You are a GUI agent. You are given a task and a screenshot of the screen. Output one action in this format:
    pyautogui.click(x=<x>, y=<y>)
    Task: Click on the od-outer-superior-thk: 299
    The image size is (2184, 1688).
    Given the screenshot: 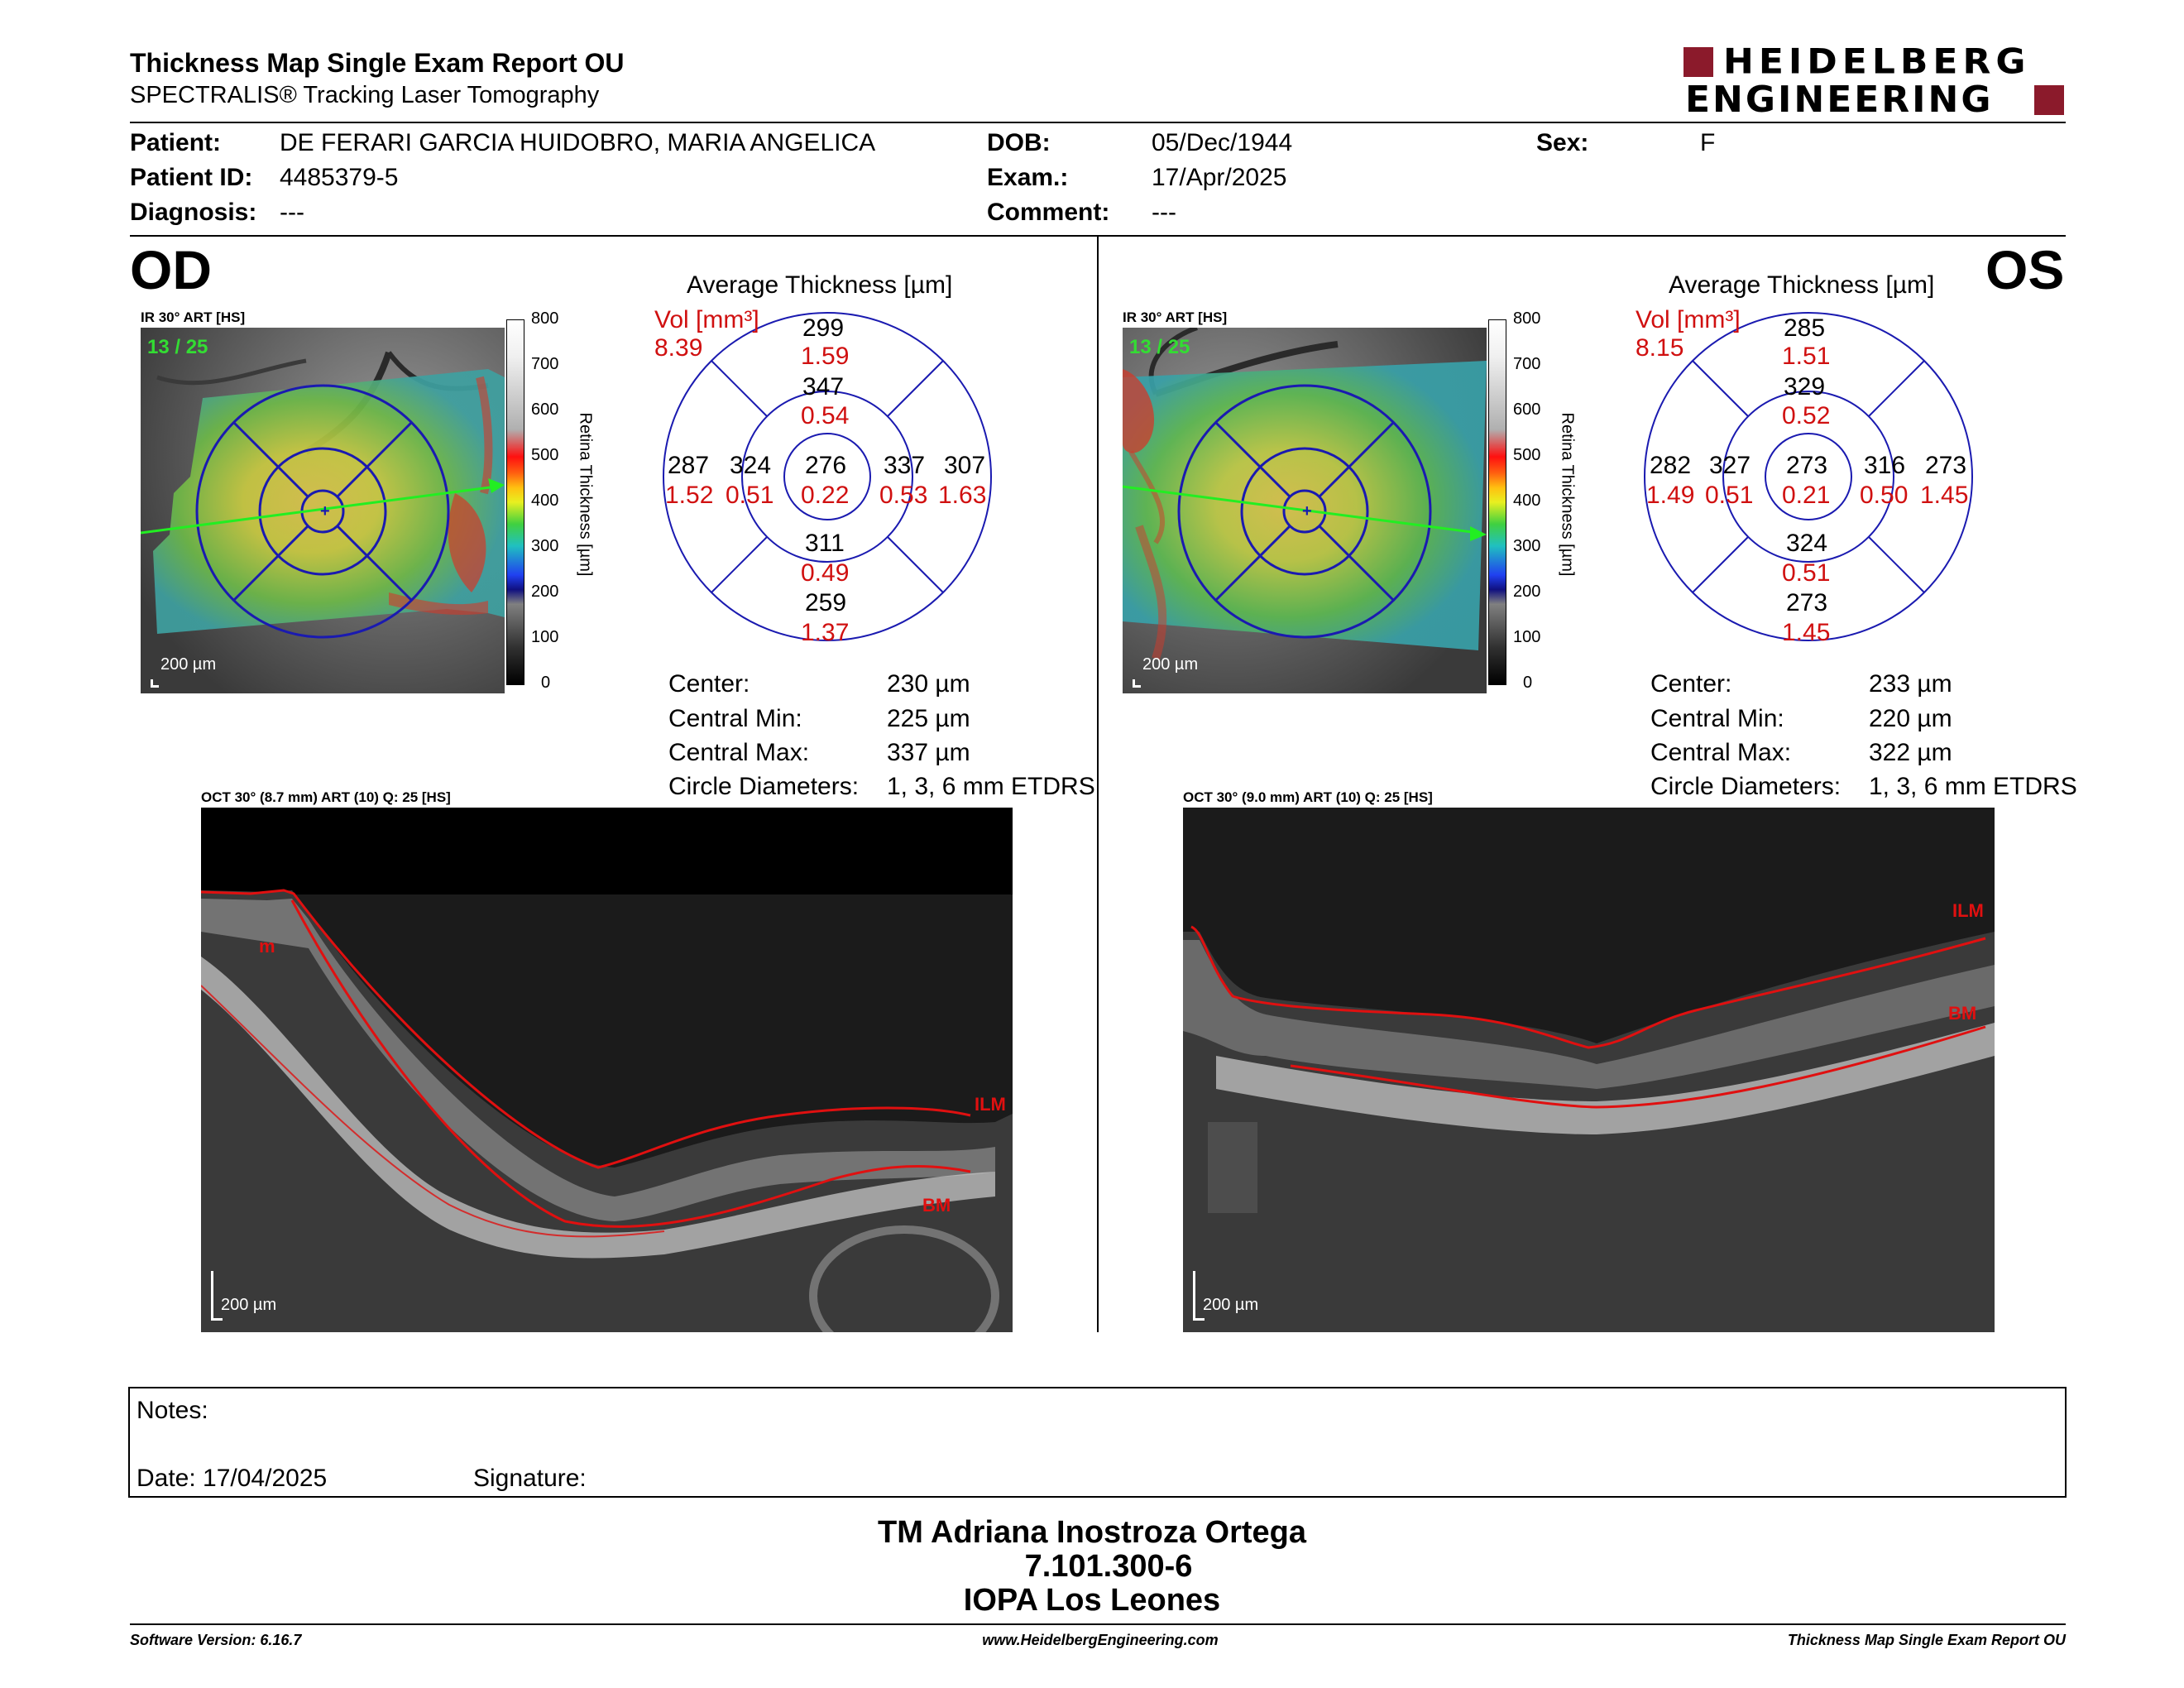 What is the action you would take?
    pyautogui.click(x=823, y=328)
    